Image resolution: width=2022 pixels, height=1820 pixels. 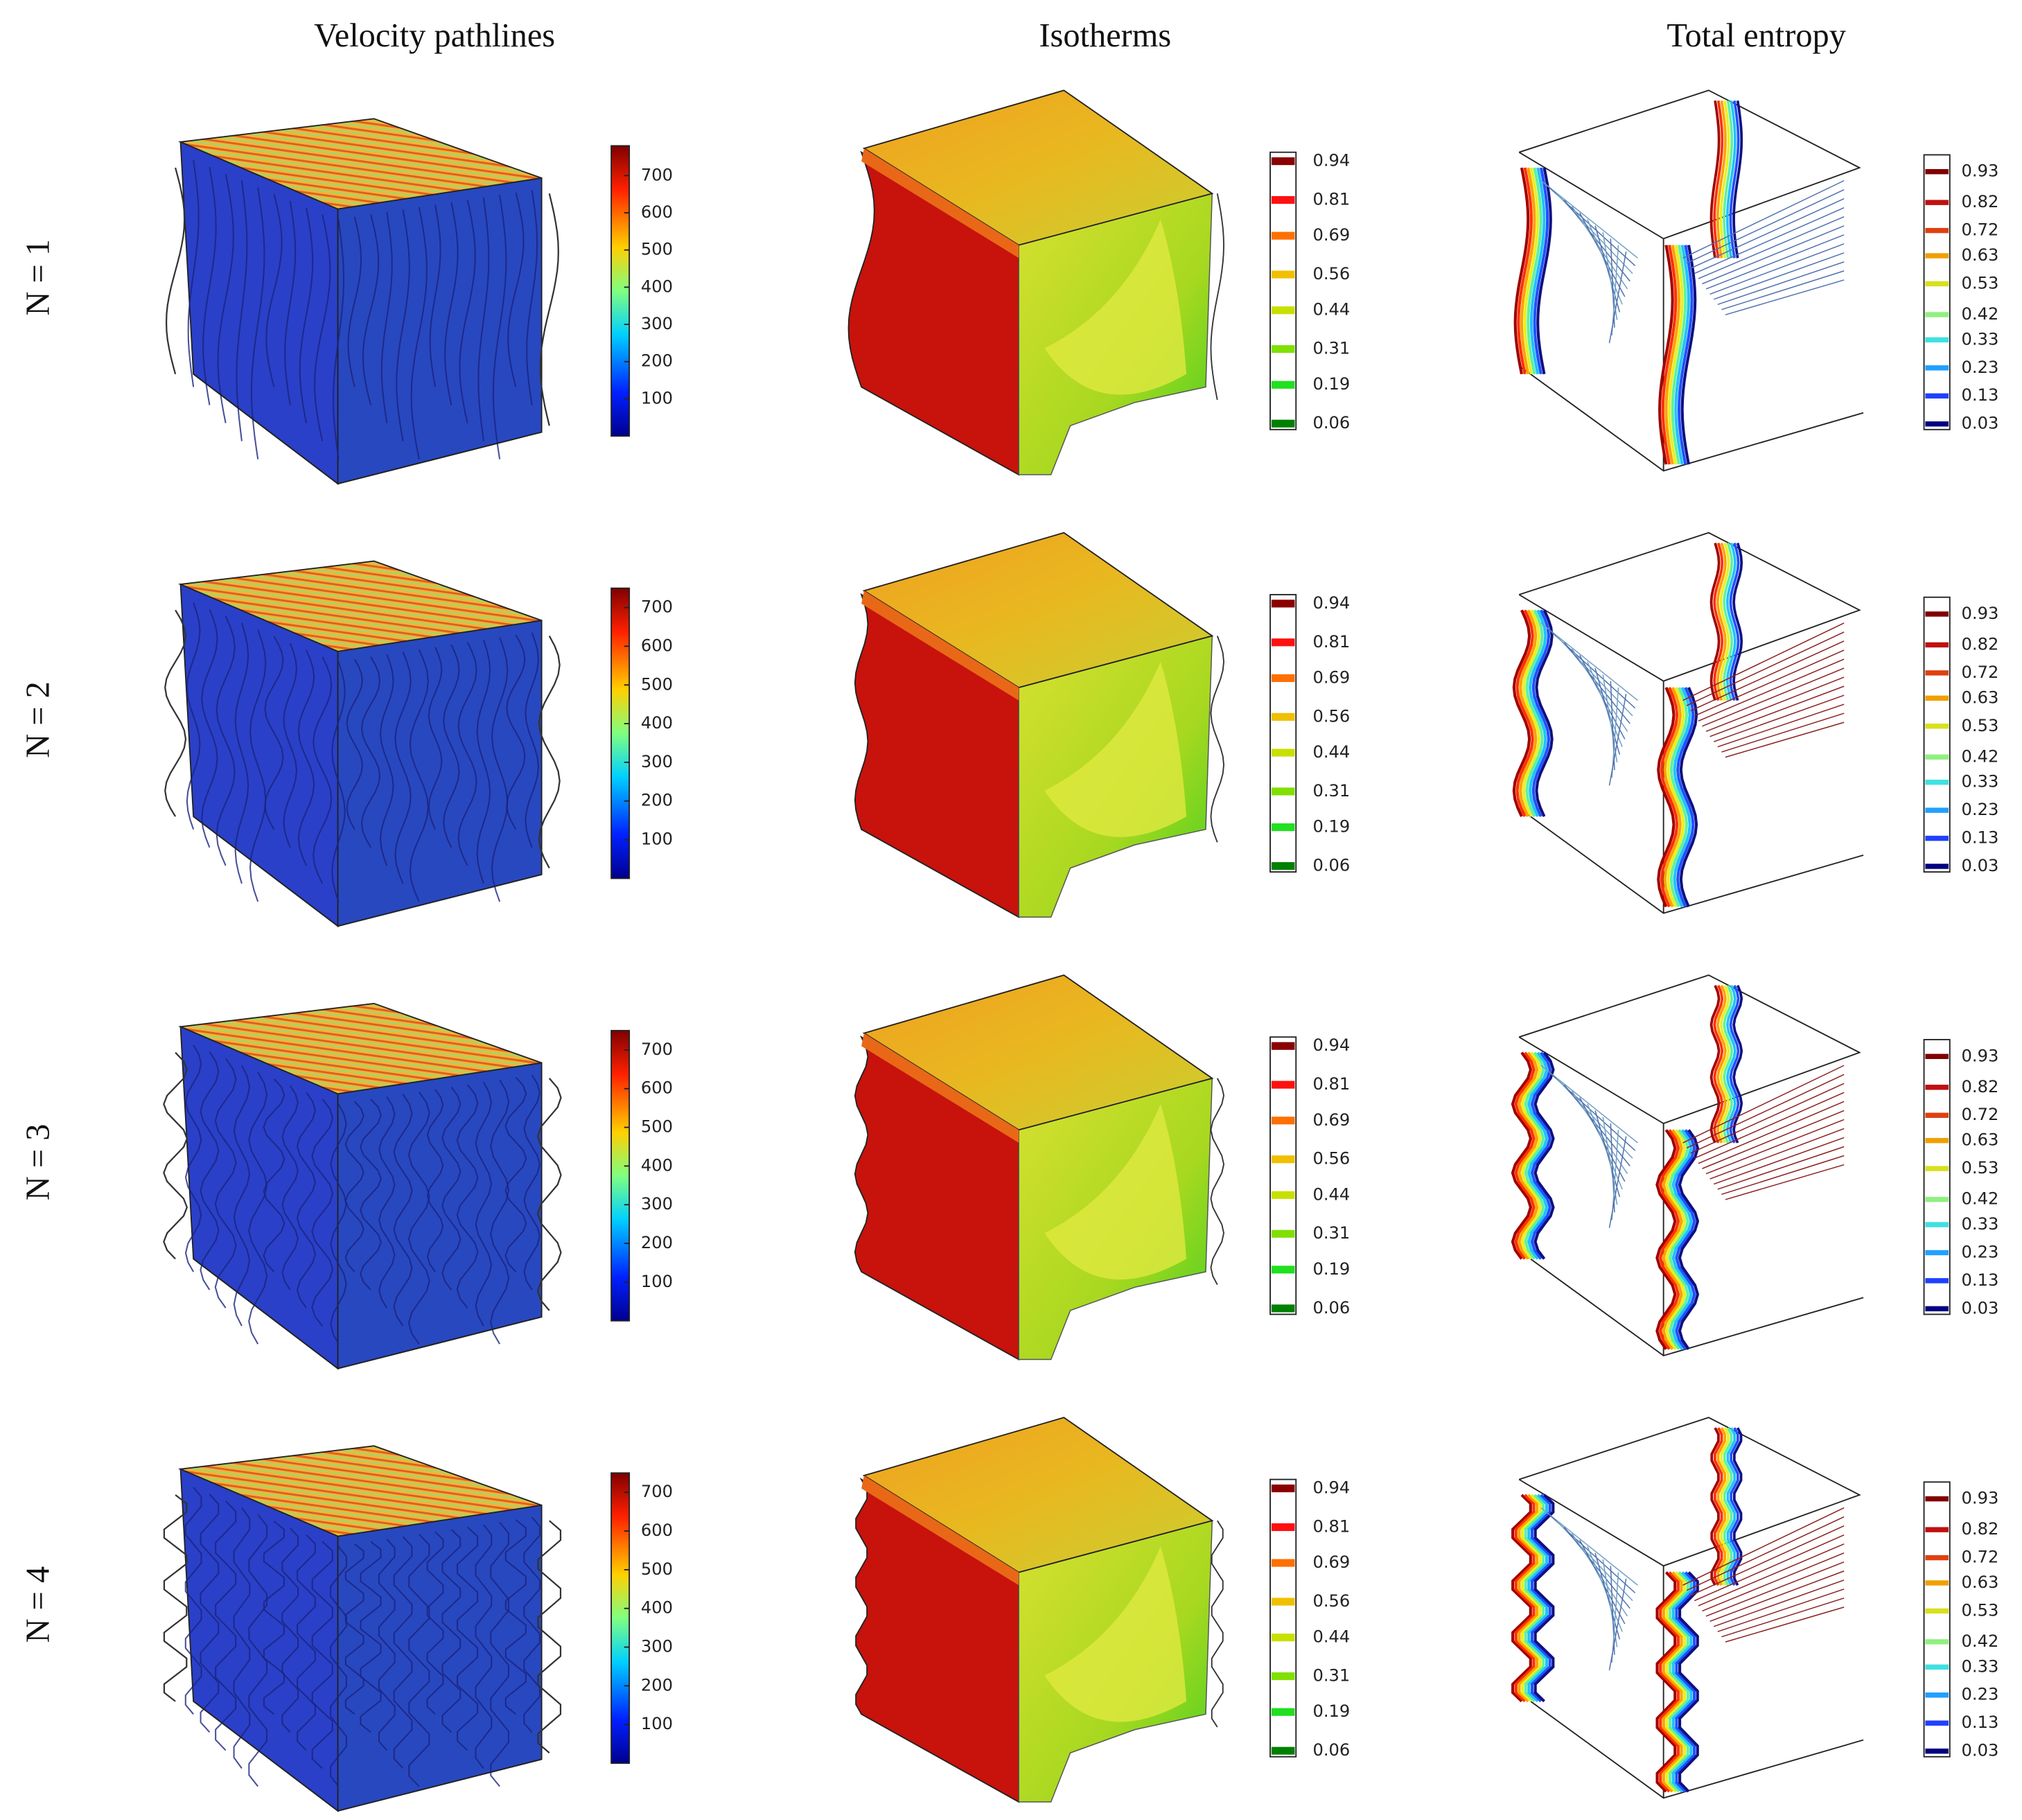 I want to click on isotherm-cube, so click(x=1039, y=725).